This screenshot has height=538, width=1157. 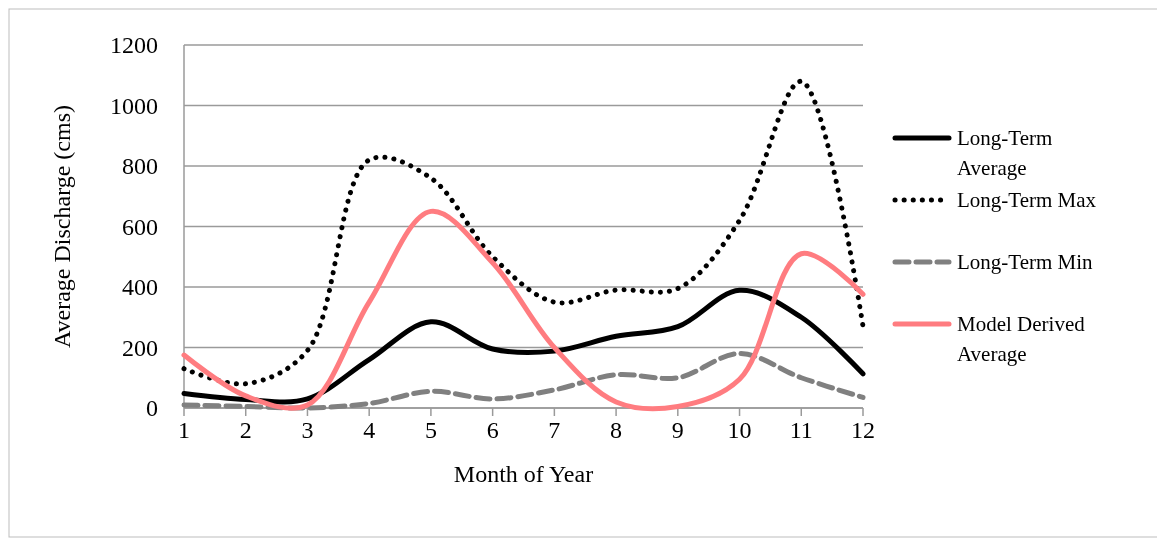 I want to click on x-tick-label: 8, so click(x=616, y=430).